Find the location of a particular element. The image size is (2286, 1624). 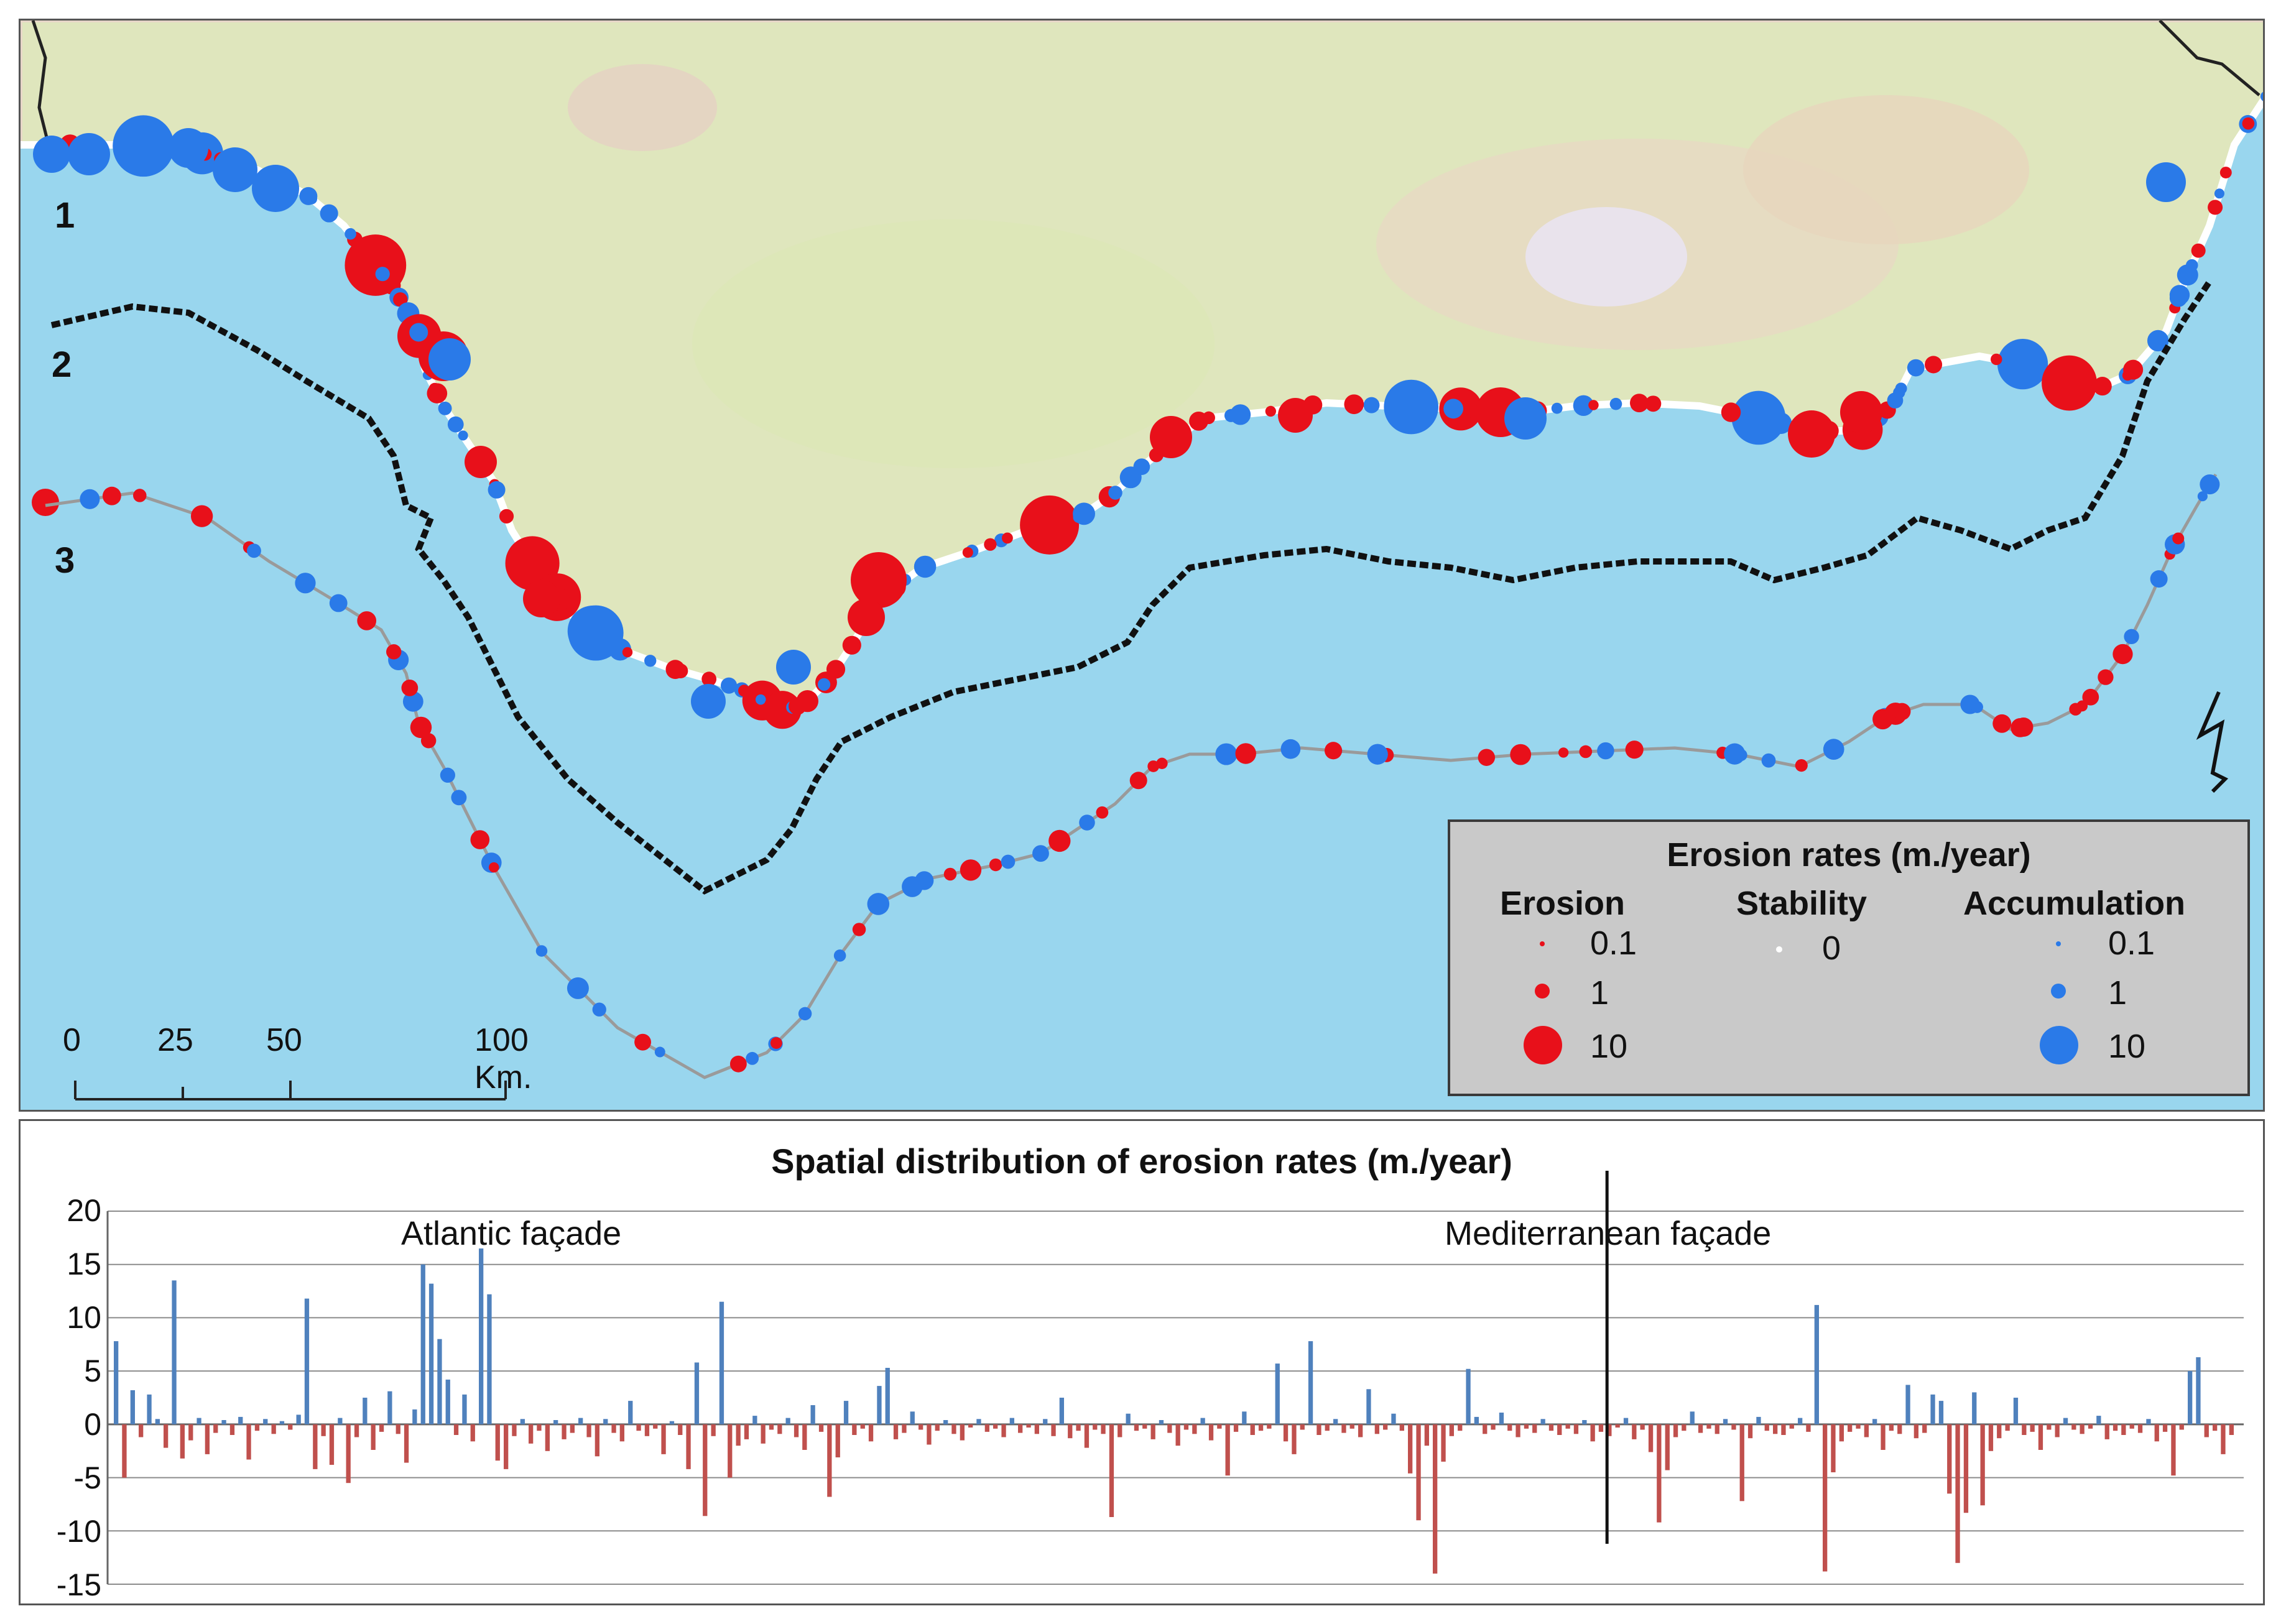

legend-stability-dot is located at coordinates (1779, 950).